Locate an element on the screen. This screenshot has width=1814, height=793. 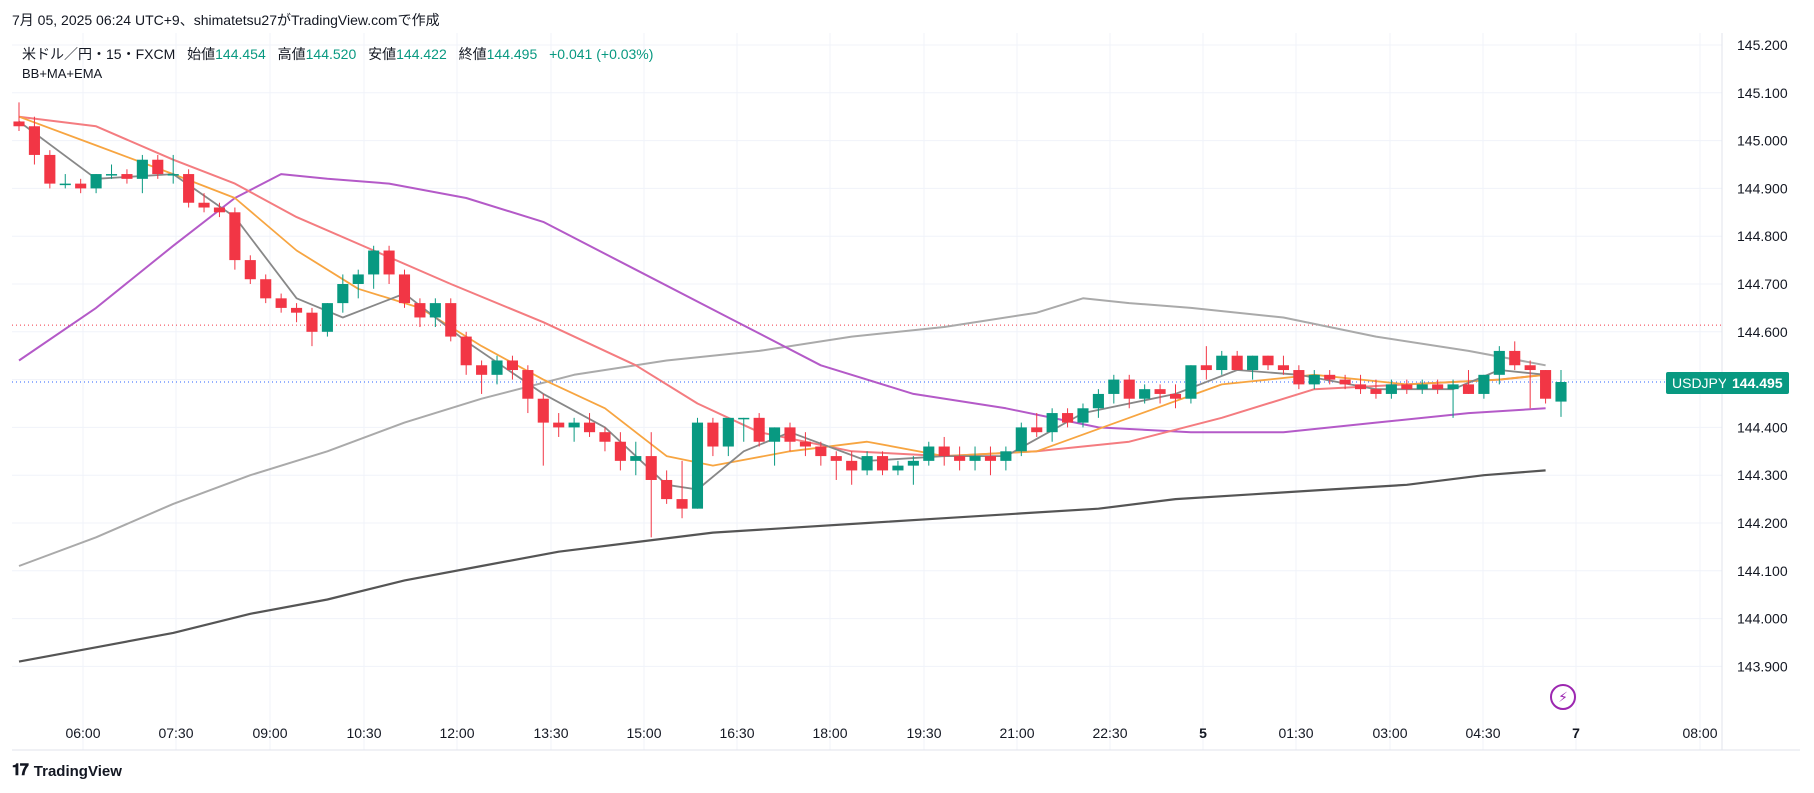
price-tick-label: 144.300 is located at coordinates (1762, 475).